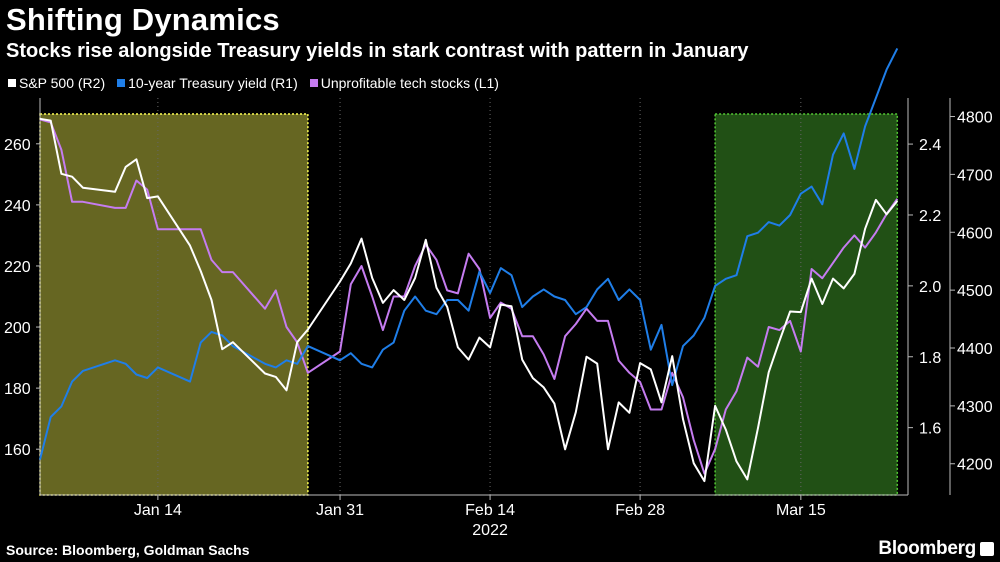 The height and width of the screenshot is (562, 1000). I want to click on source-note: Source: Bloomberg, Goldman Sachs, so click(128, 550).